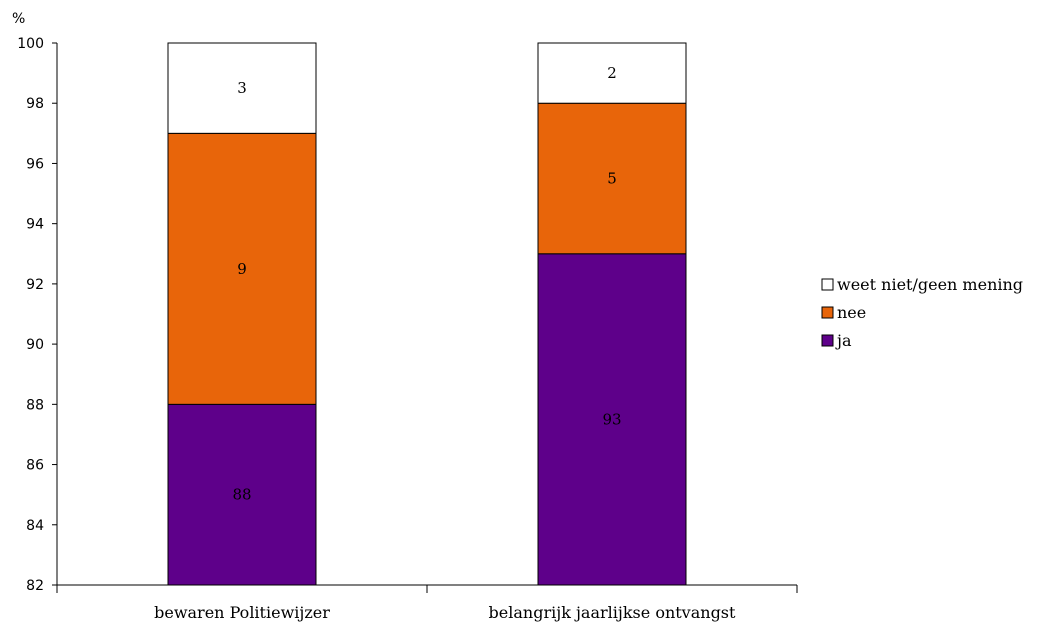 The image size is (1050, 625). Describe the element at coordinates (37, 315) in the screenshot. I see `y-axis-ticks: 82 84 86 88 90 92 94 96 98 100` at that location.